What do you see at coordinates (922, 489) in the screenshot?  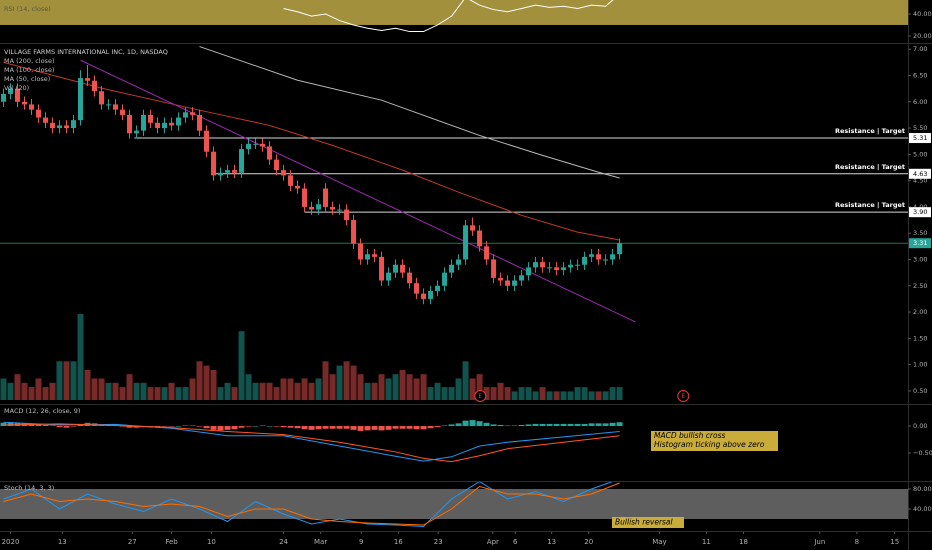 I see `y-tick-label: 80.00` at bounding box center [922, 489].